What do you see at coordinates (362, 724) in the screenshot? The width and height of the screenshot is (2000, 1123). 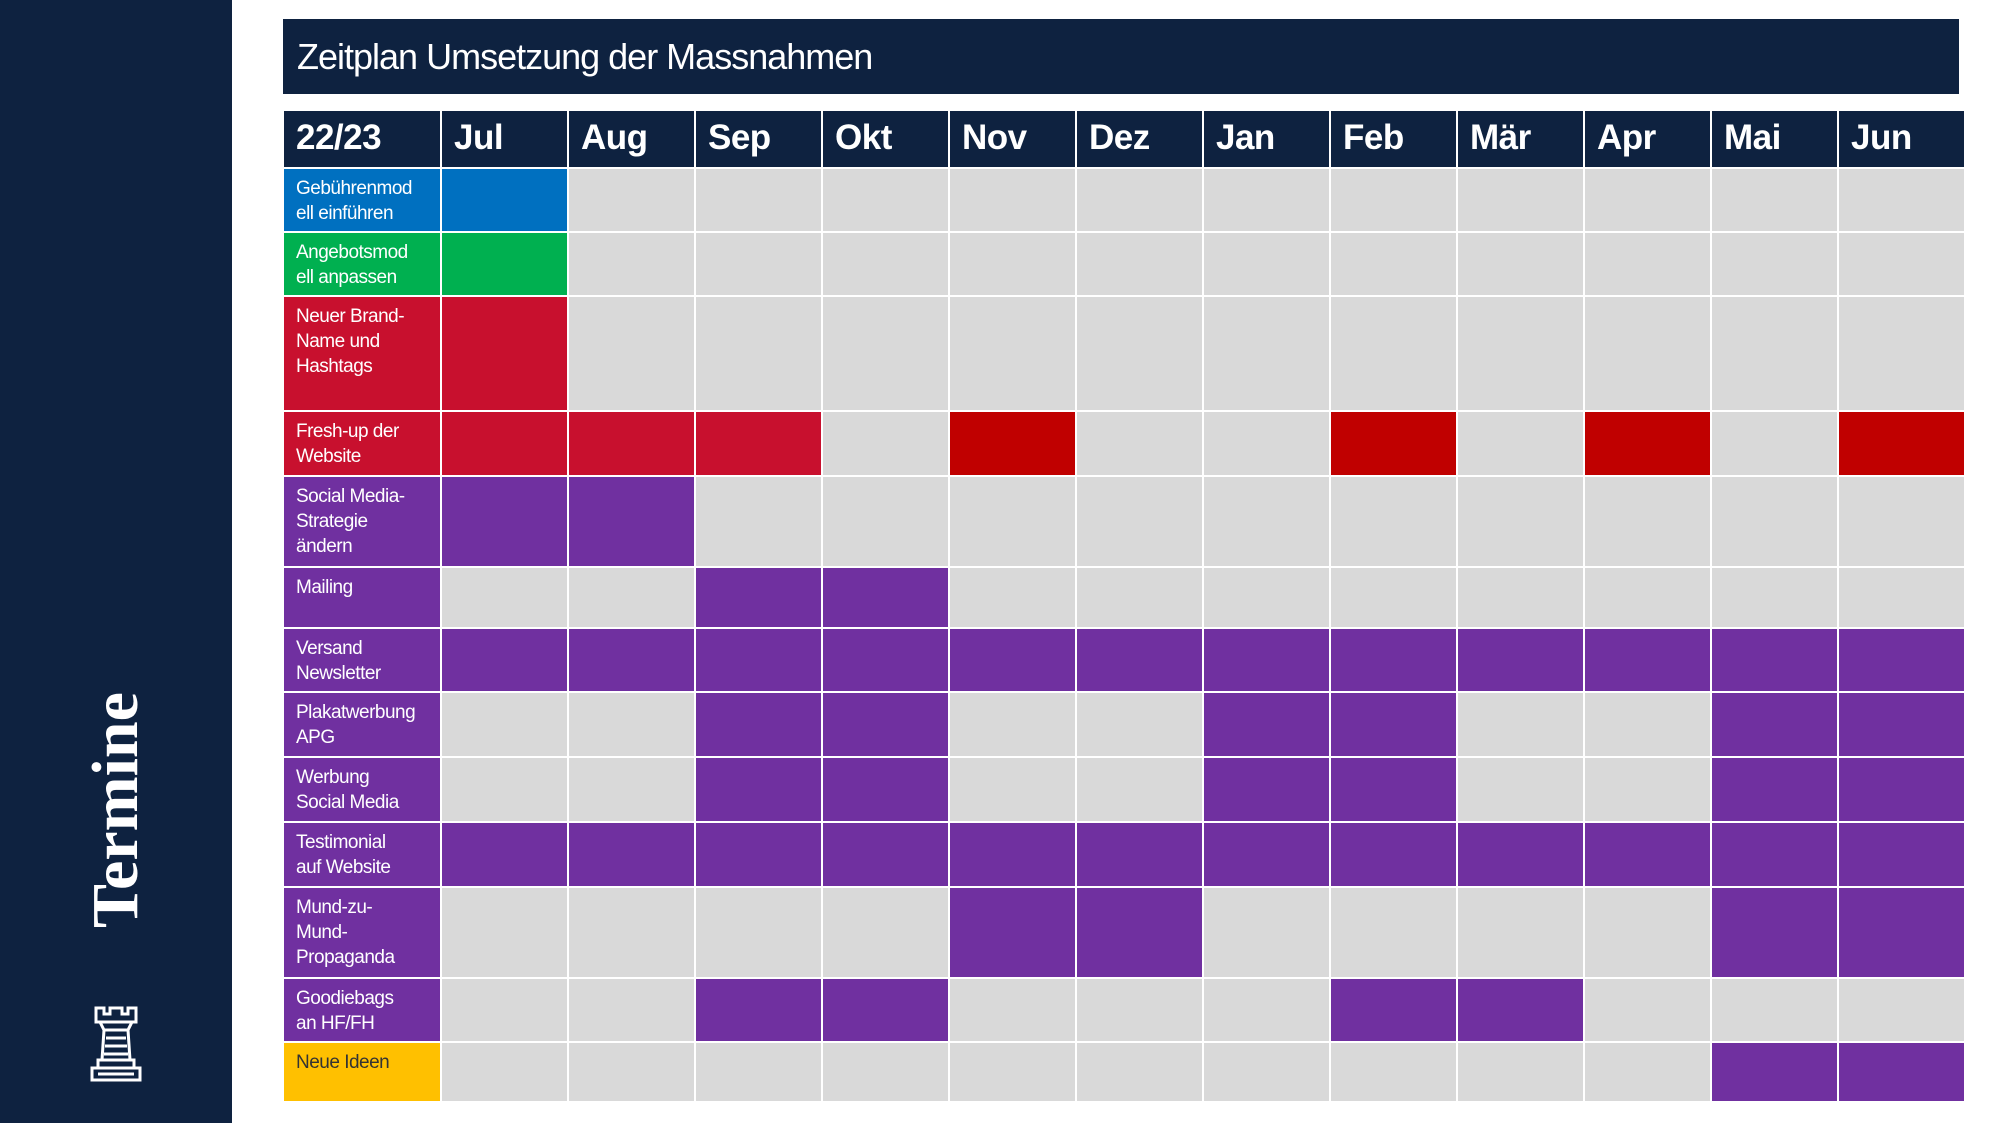 I see `row-label: Plakatwerbung APG` at bounding box center [362, 724].